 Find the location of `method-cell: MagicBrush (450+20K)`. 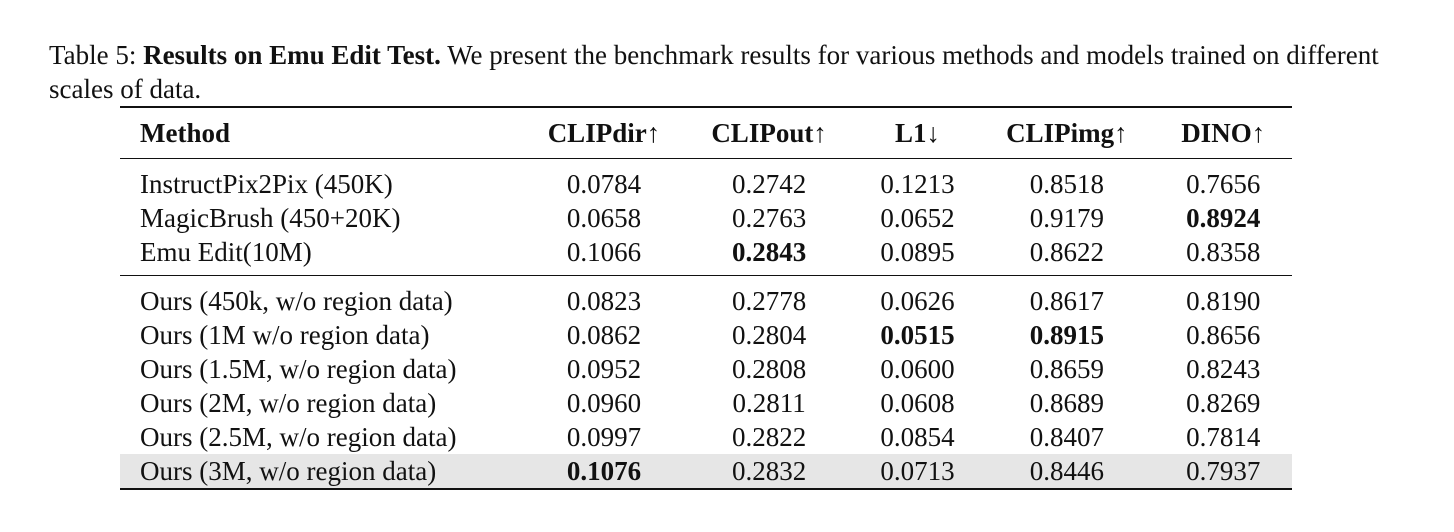

method-cell: MagicBrush (450+20K) is located at coordinates (270, 218).